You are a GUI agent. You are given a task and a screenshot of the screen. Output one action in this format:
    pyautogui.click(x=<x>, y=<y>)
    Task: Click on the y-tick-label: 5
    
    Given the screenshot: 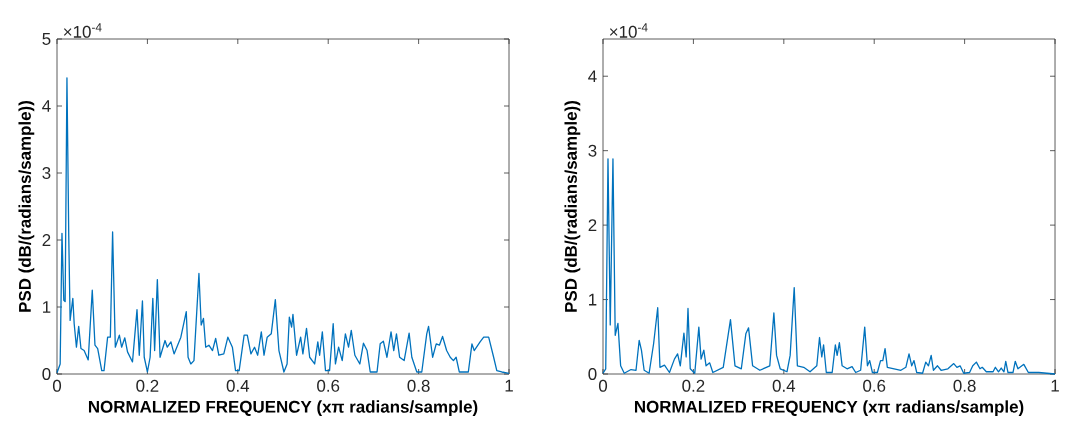 What is the action you would take?
    pyautogui.click(x=46, y=39)
    